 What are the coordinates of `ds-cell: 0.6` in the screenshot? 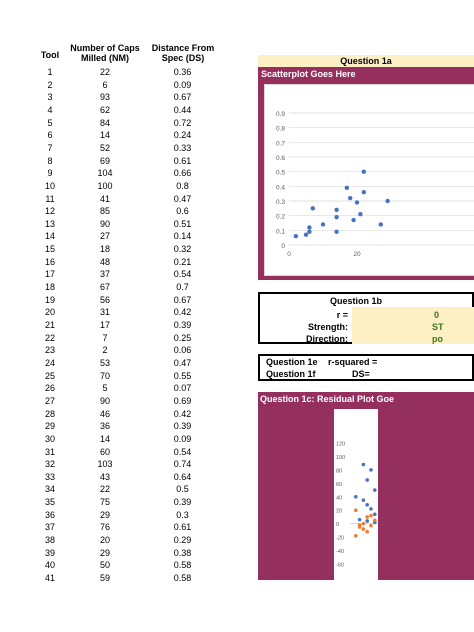 It's located at (182, 211).